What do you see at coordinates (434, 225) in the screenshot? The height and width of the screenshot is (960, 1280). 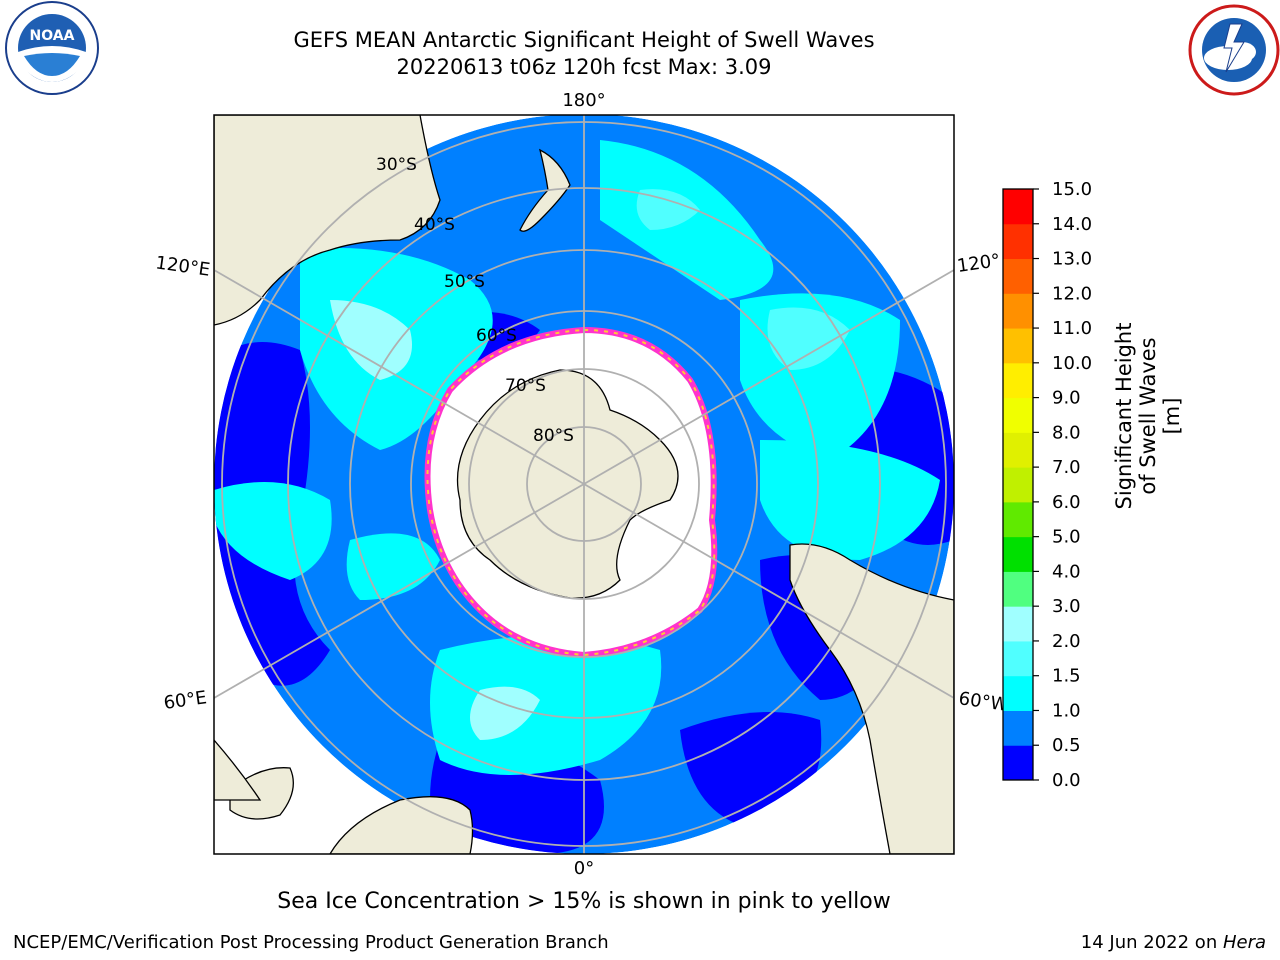 I see `lat-label-40s: 40°S` at bounding box center [434, 225].